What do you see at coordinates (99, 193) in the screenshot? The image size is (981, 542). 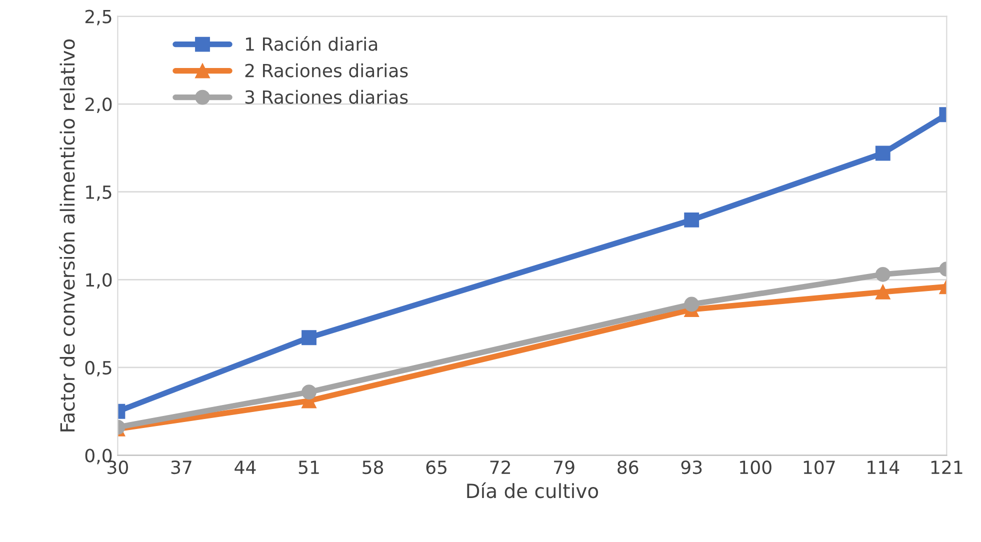 I see `y-tick-label: 1,5` at bounding box center [99, 193].